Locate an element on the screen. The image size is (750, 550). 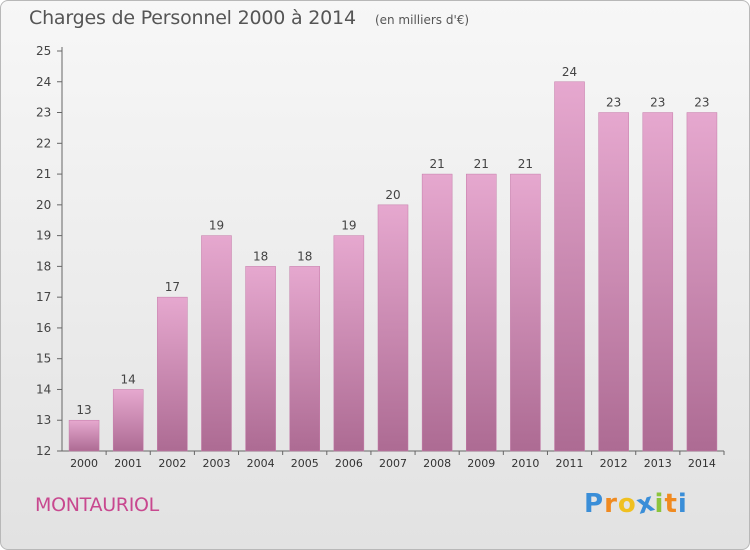
y-tick-label: 23 is located at coordinates (43, 113).